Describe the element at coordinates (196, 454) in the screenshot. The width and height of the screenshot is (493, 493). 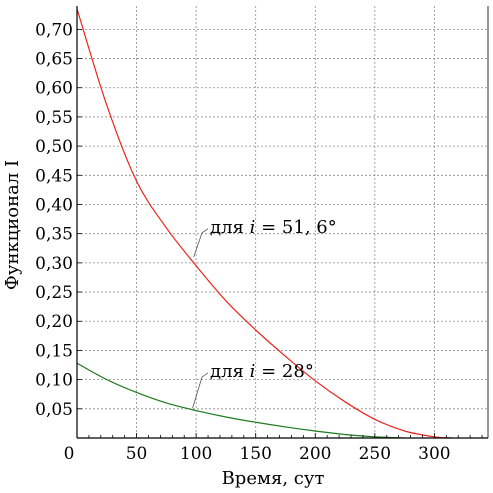
I see `x-tick-label: 100` at that location.